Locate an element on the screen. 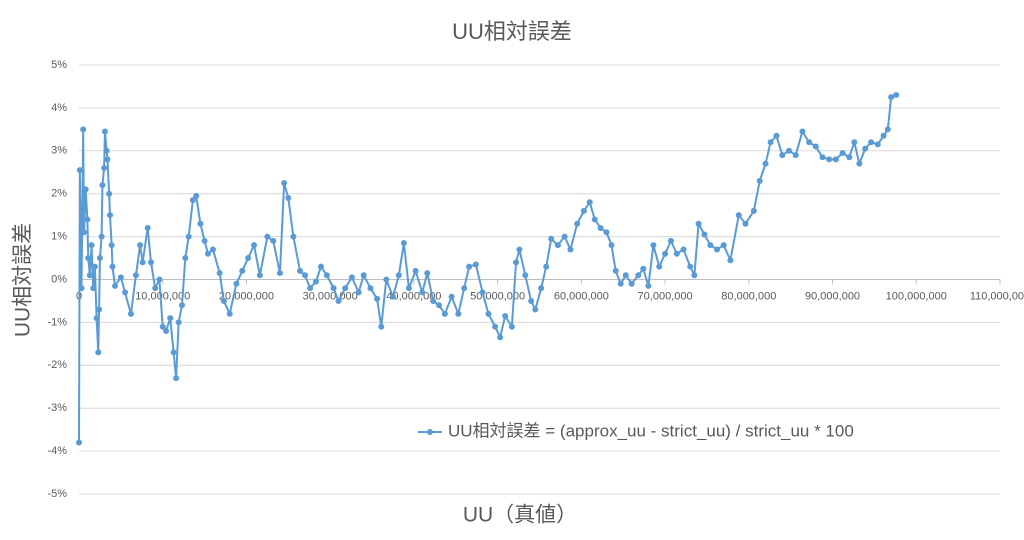 This screenshot has width=1024, height=540. x-tick-label: 100,000,000 is located at coordinates (916, 296).